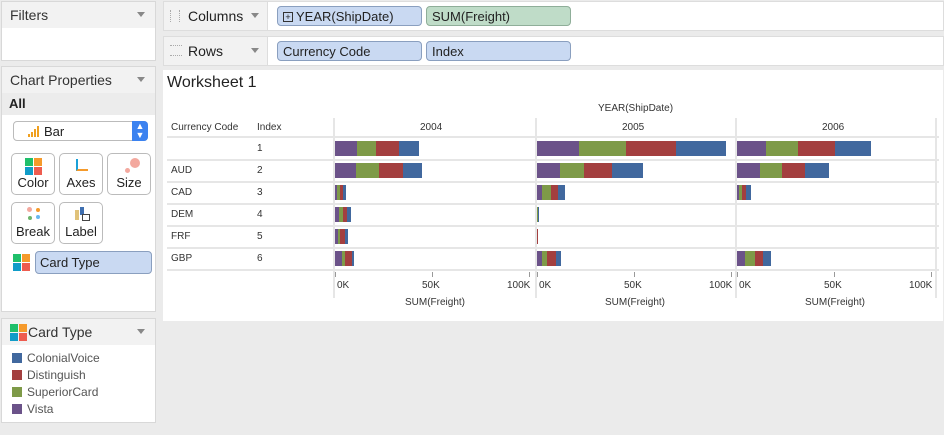 The image size is (944, 435). Describe the element at coordinates (260, 236) in the screenshot. I see `row-index: 5` at that location.